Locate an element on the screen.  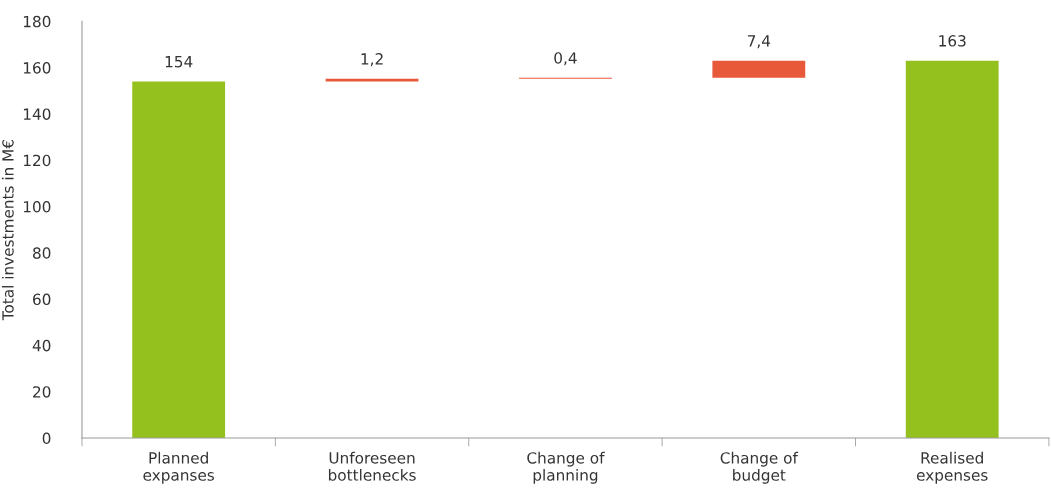
y-axis-title: Total investments in M€ is located at coordinates (7, 230).